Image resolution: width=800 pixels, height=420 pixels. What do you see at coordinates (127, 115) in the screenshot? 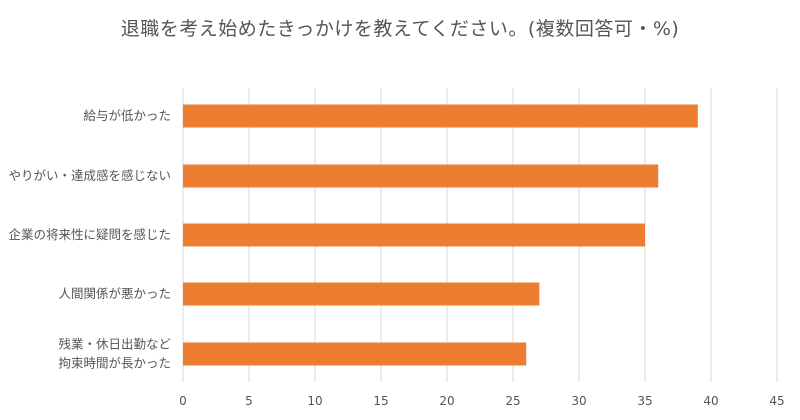
I see `category-label: 給与が低かった` at bounding box center [127, 115].